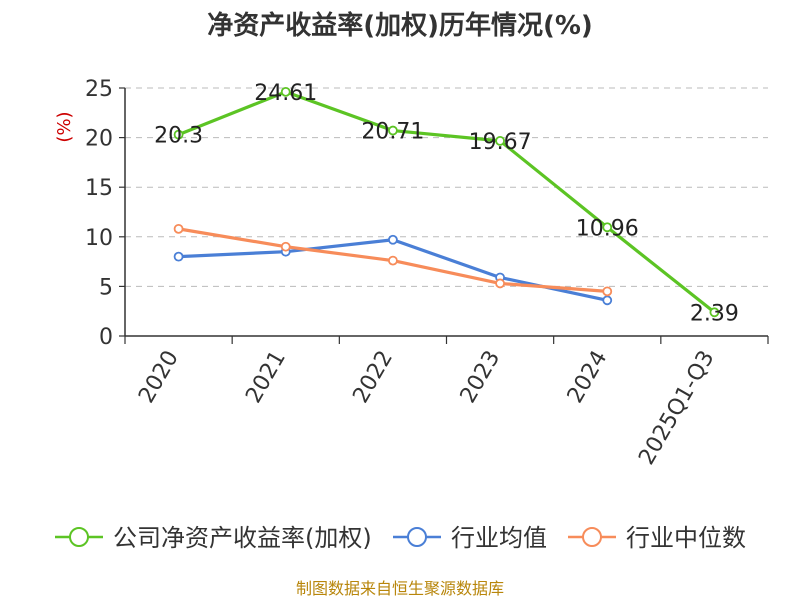 The width and height of the screenshot is (800, 600). What do you see at coordinates (400, 538) in the screenshot?
I see `legend: 公司净资产收益率(加权) 行业均值 行业中位数` at bounding box center [400, 538].